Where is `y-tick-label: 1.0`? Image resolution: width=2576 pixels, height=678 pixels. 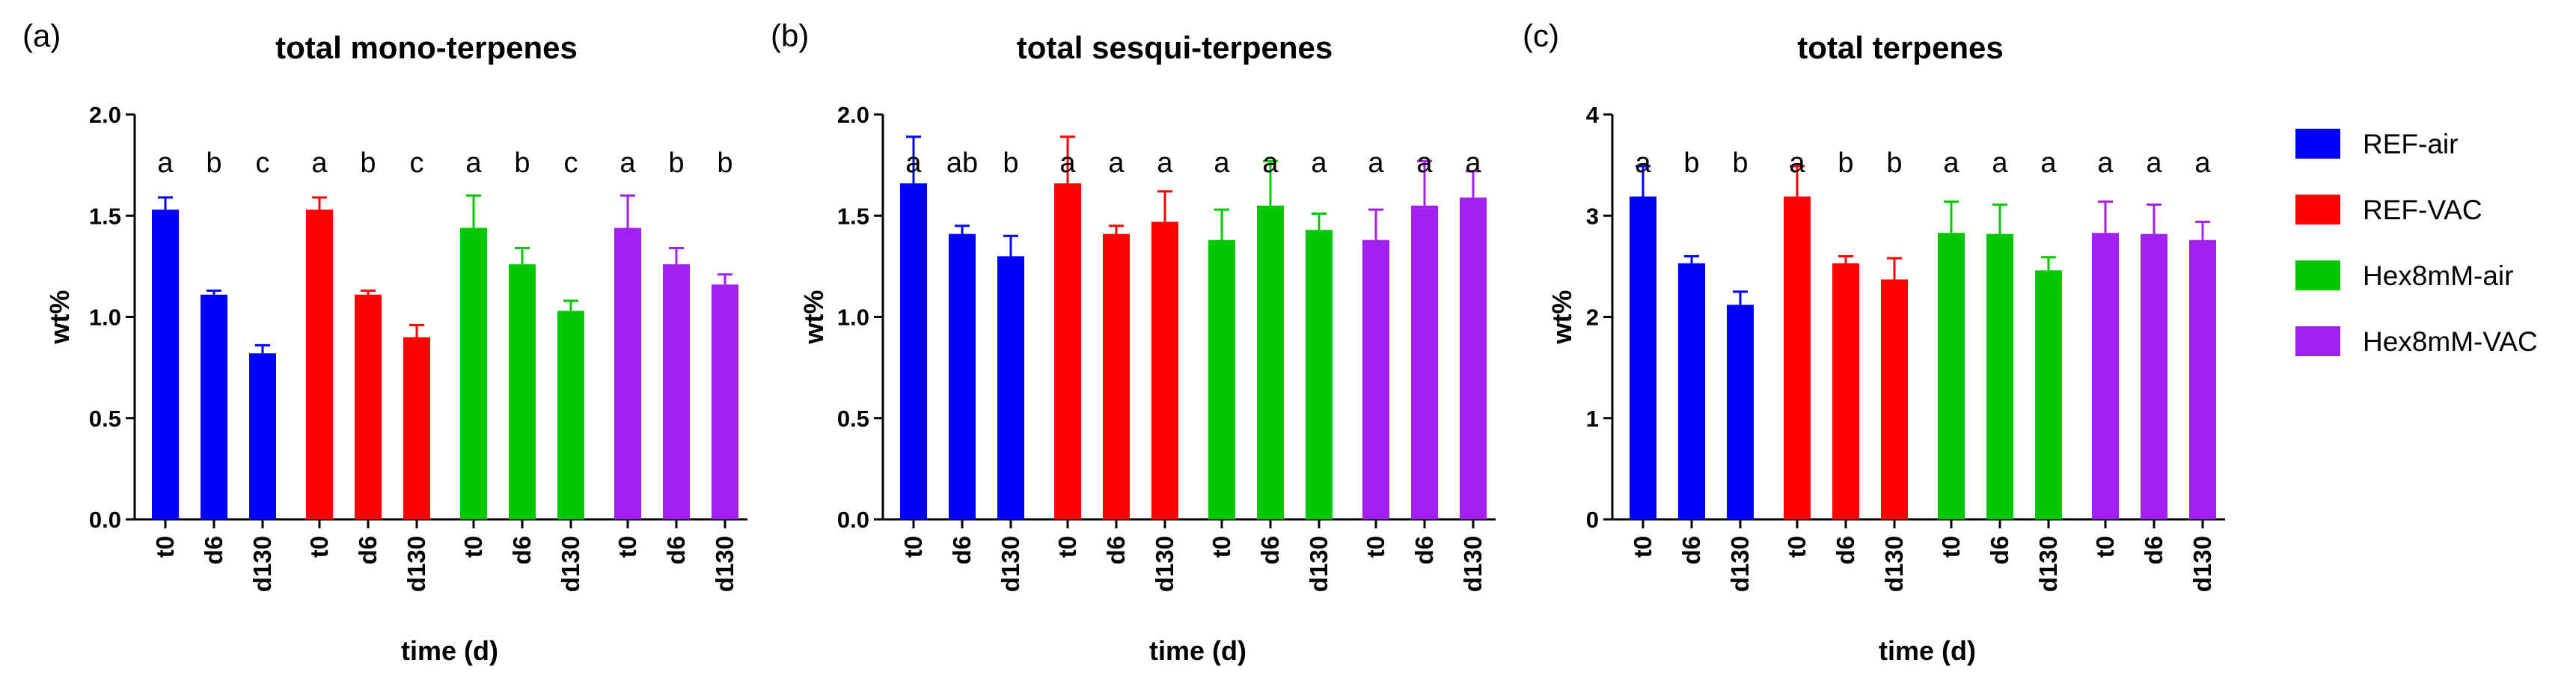 y-tick-label: 1.0 is located at coordinates (853, 318).